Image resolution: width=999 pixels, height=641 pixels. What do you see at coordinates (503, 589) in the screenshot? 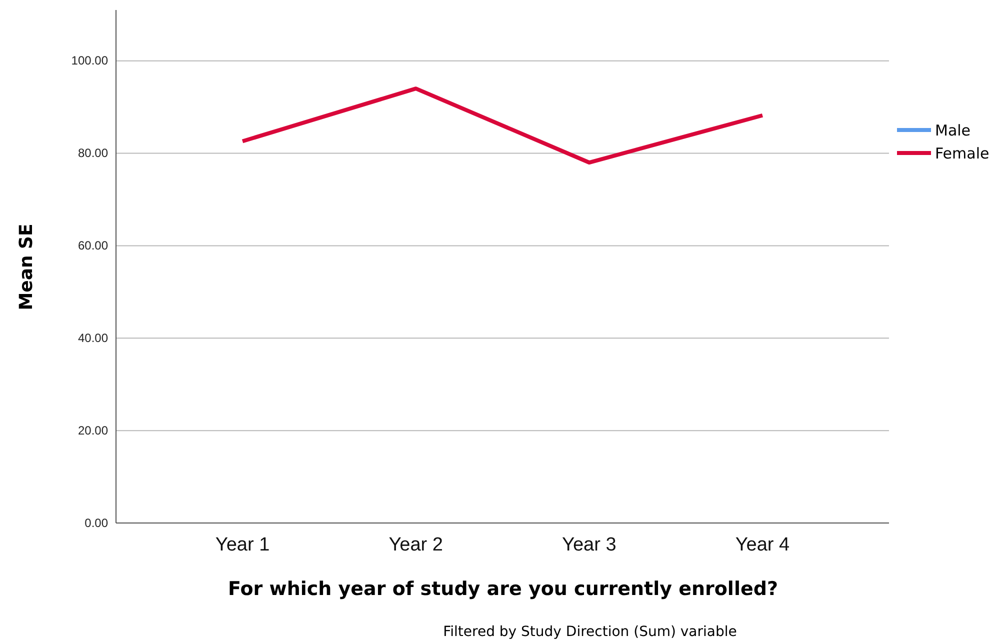
I see `x-axis-title: For which year of study are you currently enrolled?` at bounding box center [503, 589].